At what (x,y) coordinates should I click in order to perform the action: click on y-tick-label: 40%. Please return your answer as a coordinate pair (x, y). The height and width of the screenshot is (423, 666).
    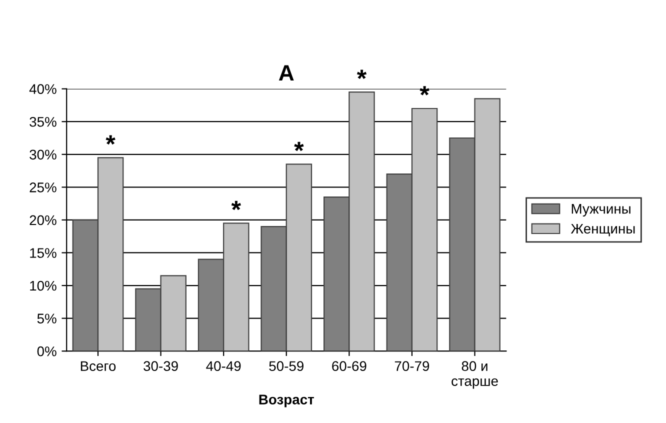
    Looking at the image, I should click on (42, 89).